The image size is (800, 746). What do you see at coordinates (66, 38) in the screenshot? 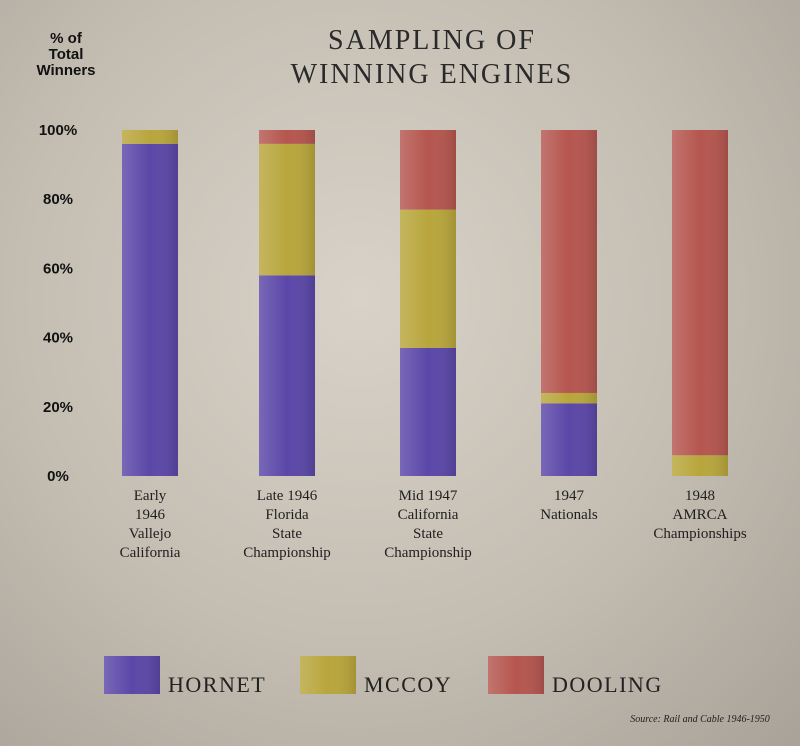
I see `y-axis-label-line-1: % of` at bounding box center [66, 38].